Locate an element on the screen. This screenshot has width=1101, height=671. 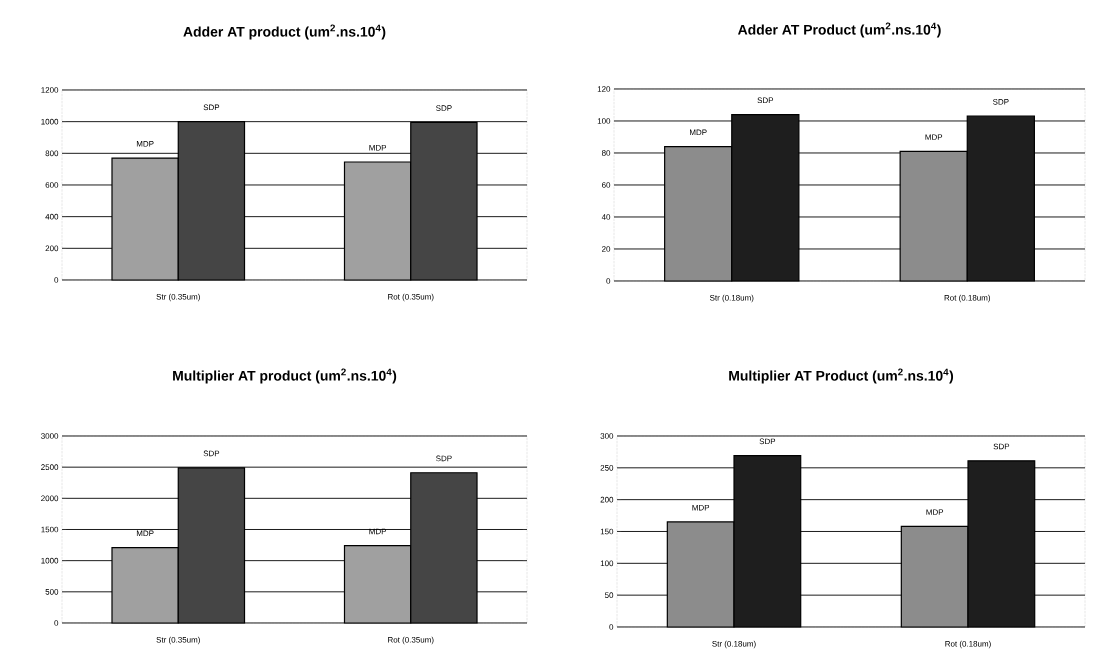
chart-title: Multiplier AT Product (um$^{2}$.ns.10$^{4}$) is located at coordinates (841, 376).